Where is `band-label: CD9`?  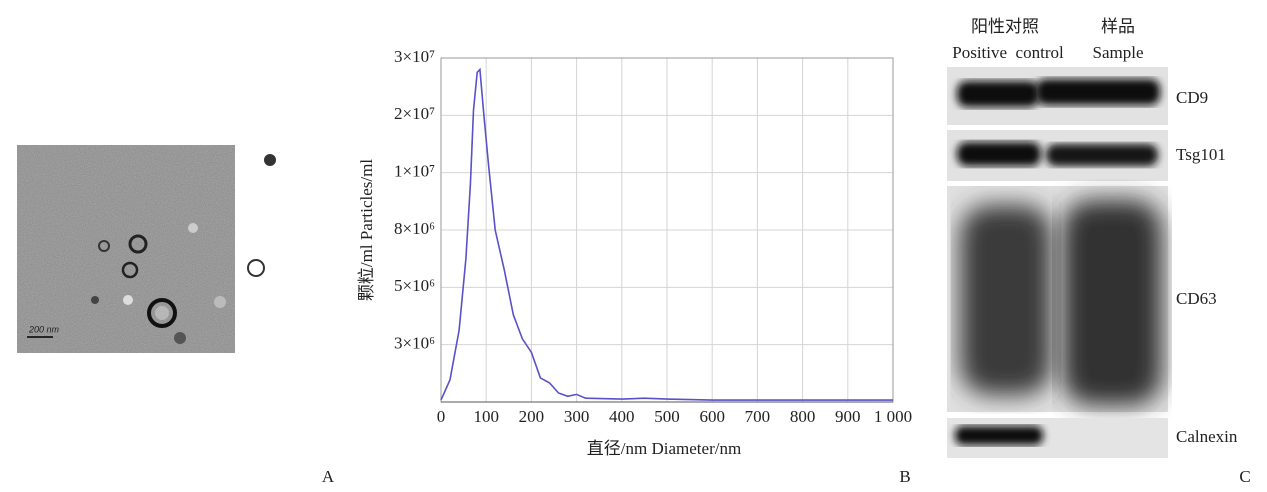
band-label: CD9 is located at coordinates (1192, 97).